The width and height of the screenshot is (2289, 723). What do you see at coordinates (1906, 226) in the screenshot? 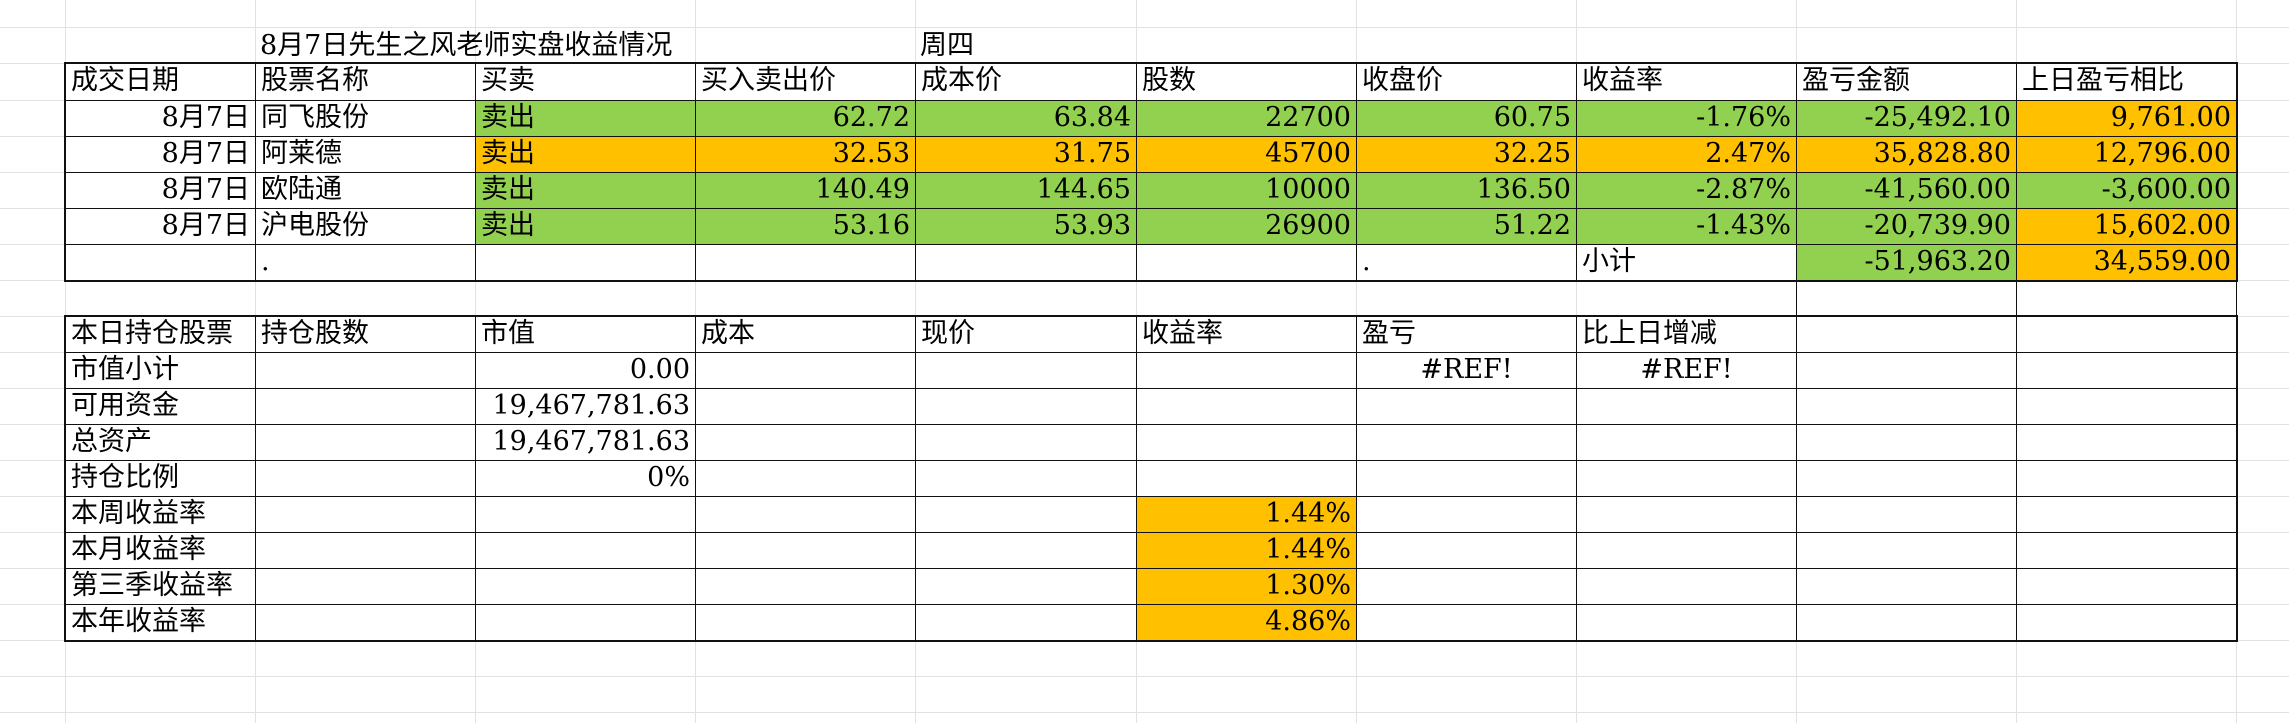
I see `trade-cell: -20,739.90` at bounding box center [1906, 226].